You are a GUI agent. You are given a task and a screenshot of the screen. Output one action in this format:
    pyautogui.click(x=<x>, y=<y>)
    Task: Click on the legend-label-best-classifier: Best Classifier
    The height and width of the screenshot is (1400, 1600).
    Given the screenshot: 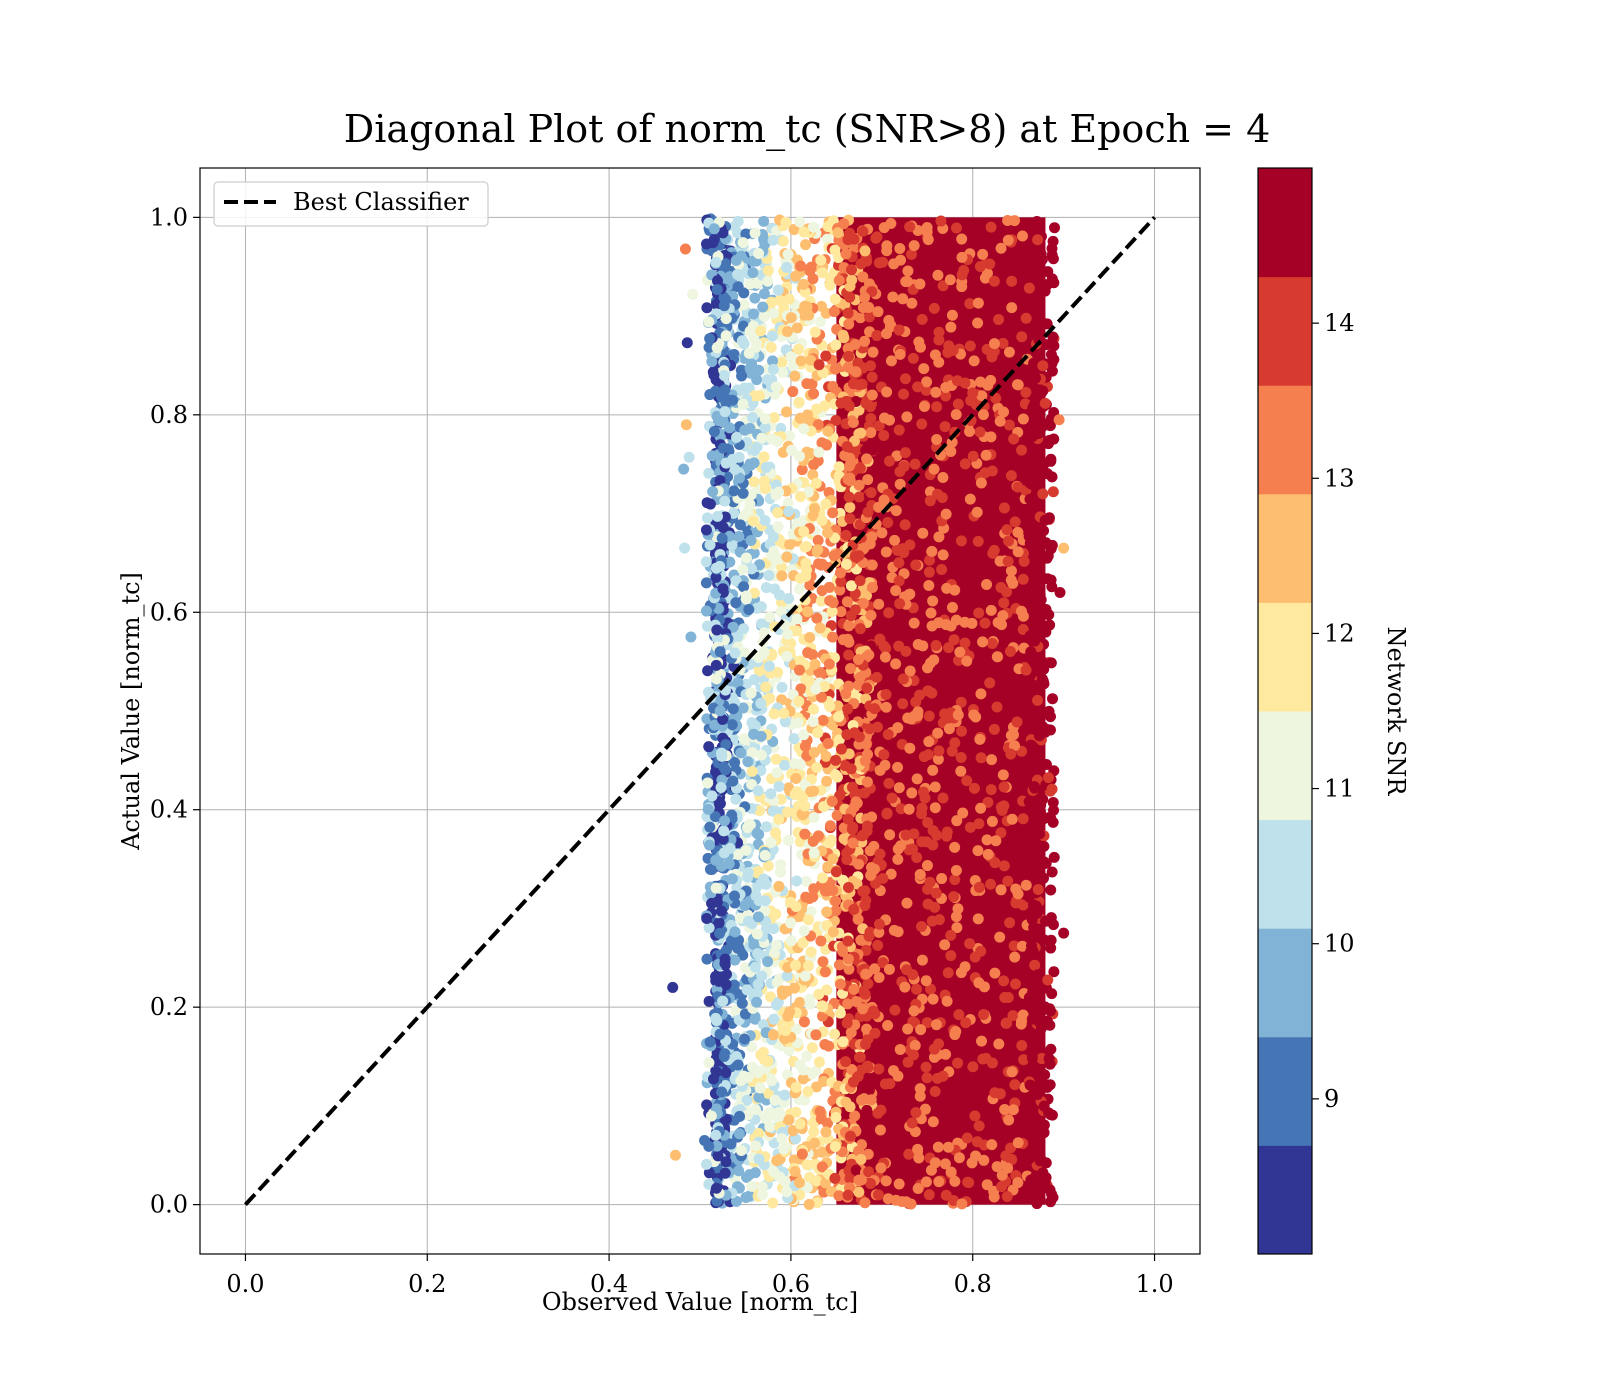 What is the action you would take?
    pyautogui.click(x=381, y=202)
    